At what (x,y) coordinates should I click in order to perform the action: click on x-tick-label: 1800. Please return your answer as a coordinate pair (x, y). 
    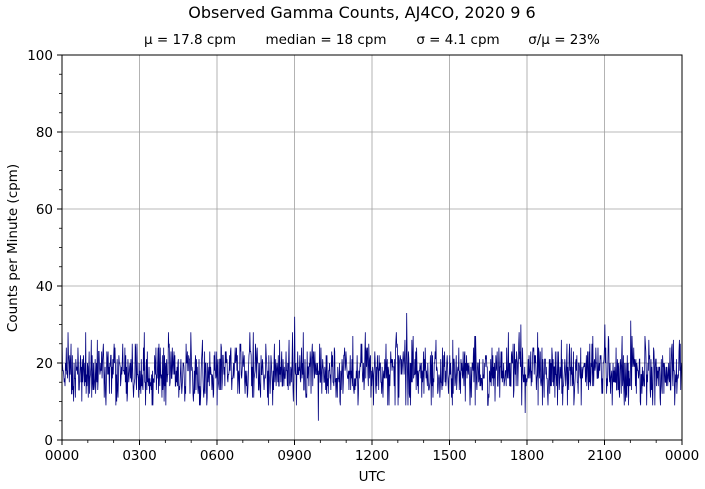
    Looking at the image, I should click on (527, 456).